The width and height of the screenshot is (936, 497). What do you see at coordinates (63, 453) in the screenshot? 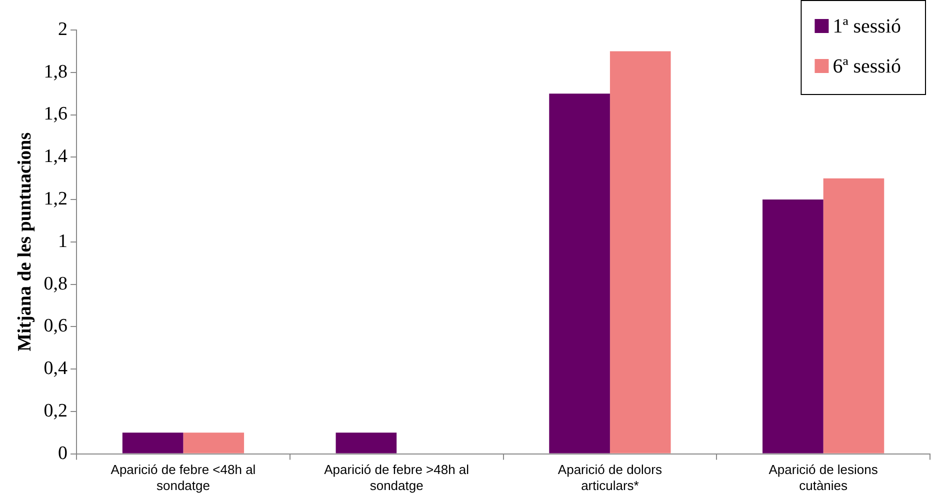
I see `y-tick-label: 0` at bounding box center [63, 453].